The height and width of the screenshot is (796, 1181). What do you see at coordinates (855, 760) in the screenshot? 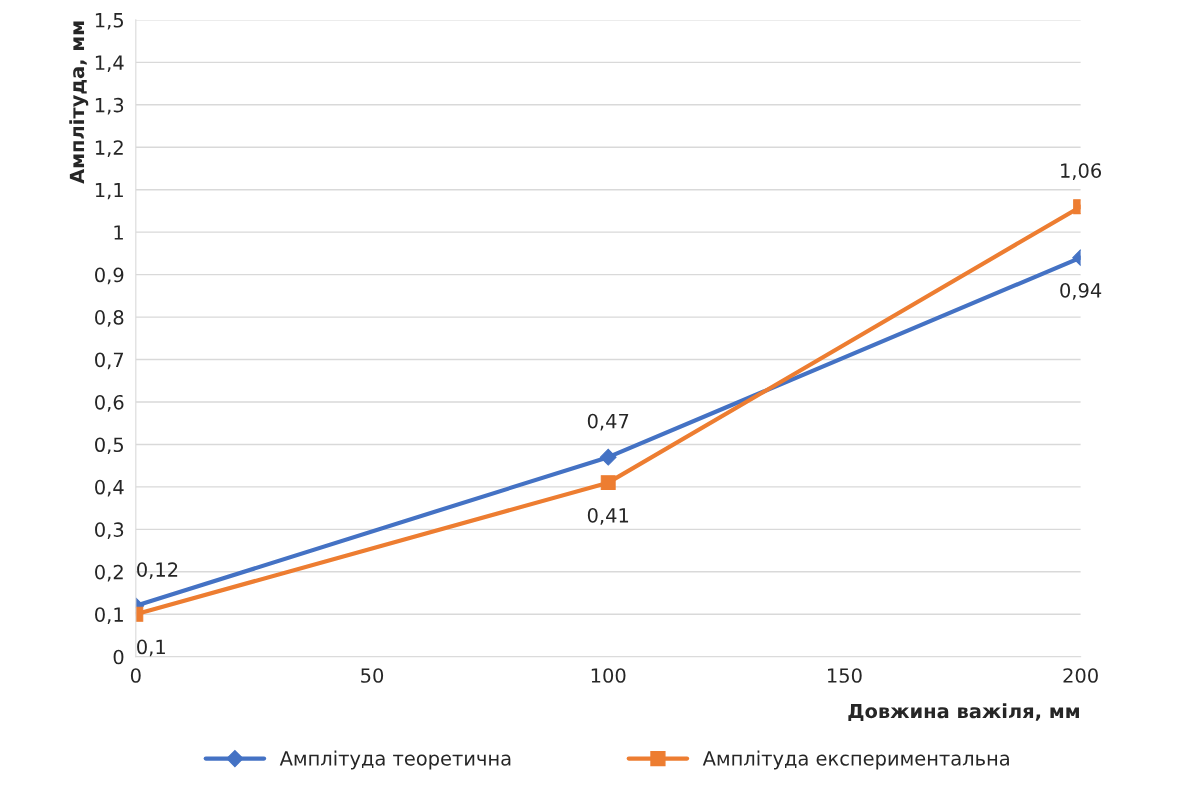
I see `legend-label: Амплітуда експериментальна` at bounding box center [855, 760].